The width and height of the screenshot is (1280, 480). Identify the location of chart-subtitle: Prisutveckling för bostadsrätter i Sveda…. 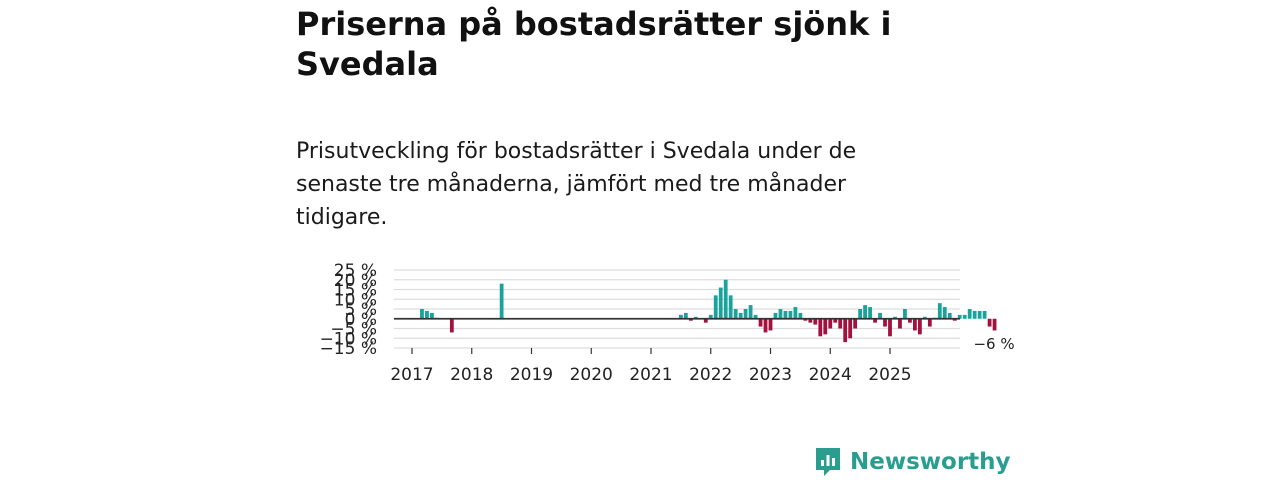
(576, 184).